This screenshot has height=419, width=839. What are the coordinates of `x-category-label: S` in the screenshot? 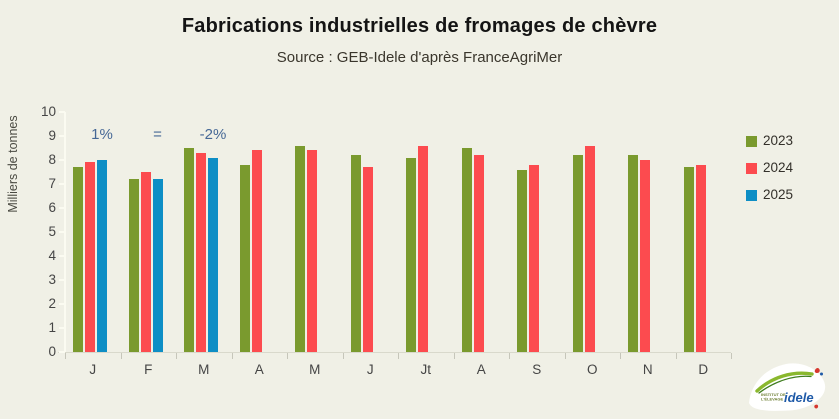 It's located at (537, 369).